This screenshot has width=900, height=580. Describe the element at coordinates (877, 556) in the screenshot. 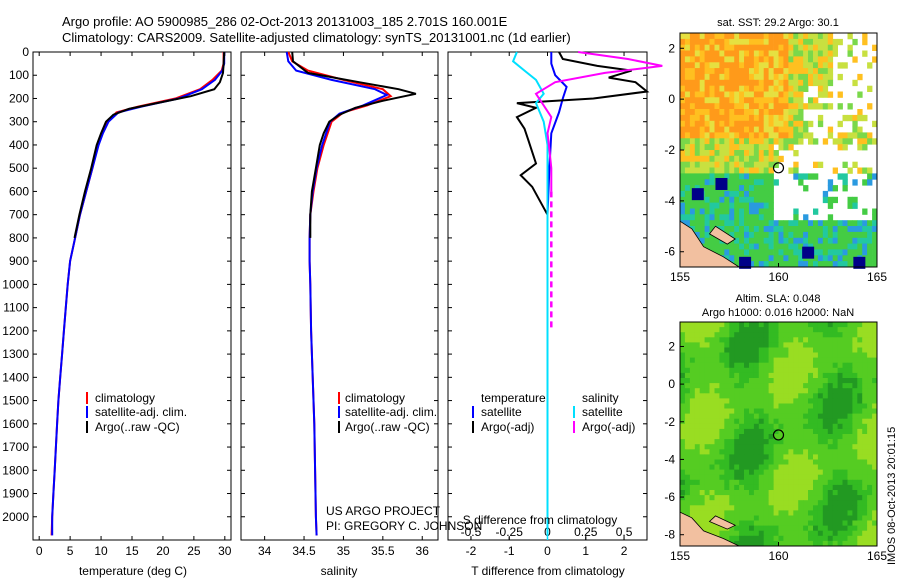

I see `map-x-tick-label: 165` at that location.